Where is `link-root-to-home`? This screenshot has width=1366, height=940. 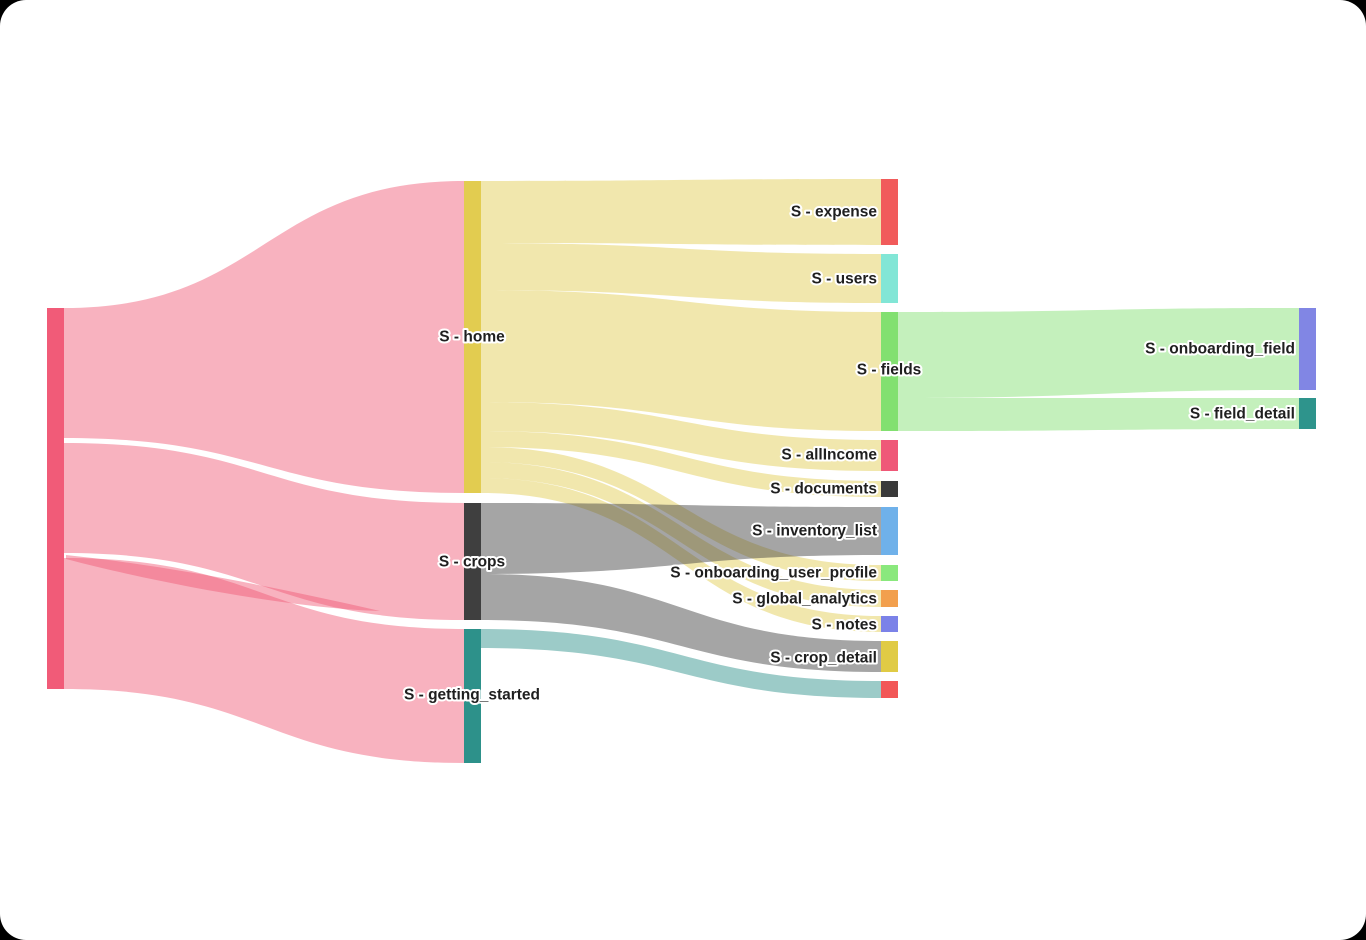 link-root-to-home is located at coordinates (264, 337).